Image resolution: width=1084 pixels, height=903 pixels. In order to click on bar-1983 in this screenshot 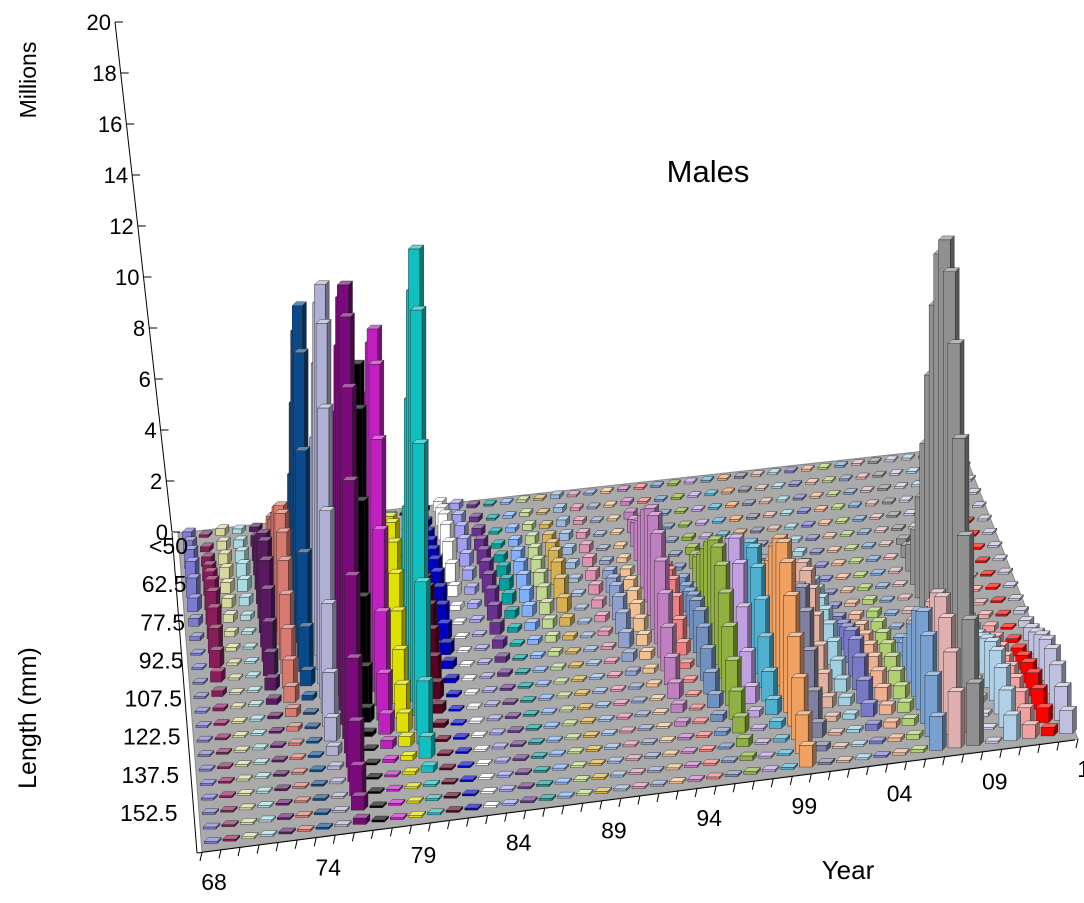, I will do `click(459, 621)`.